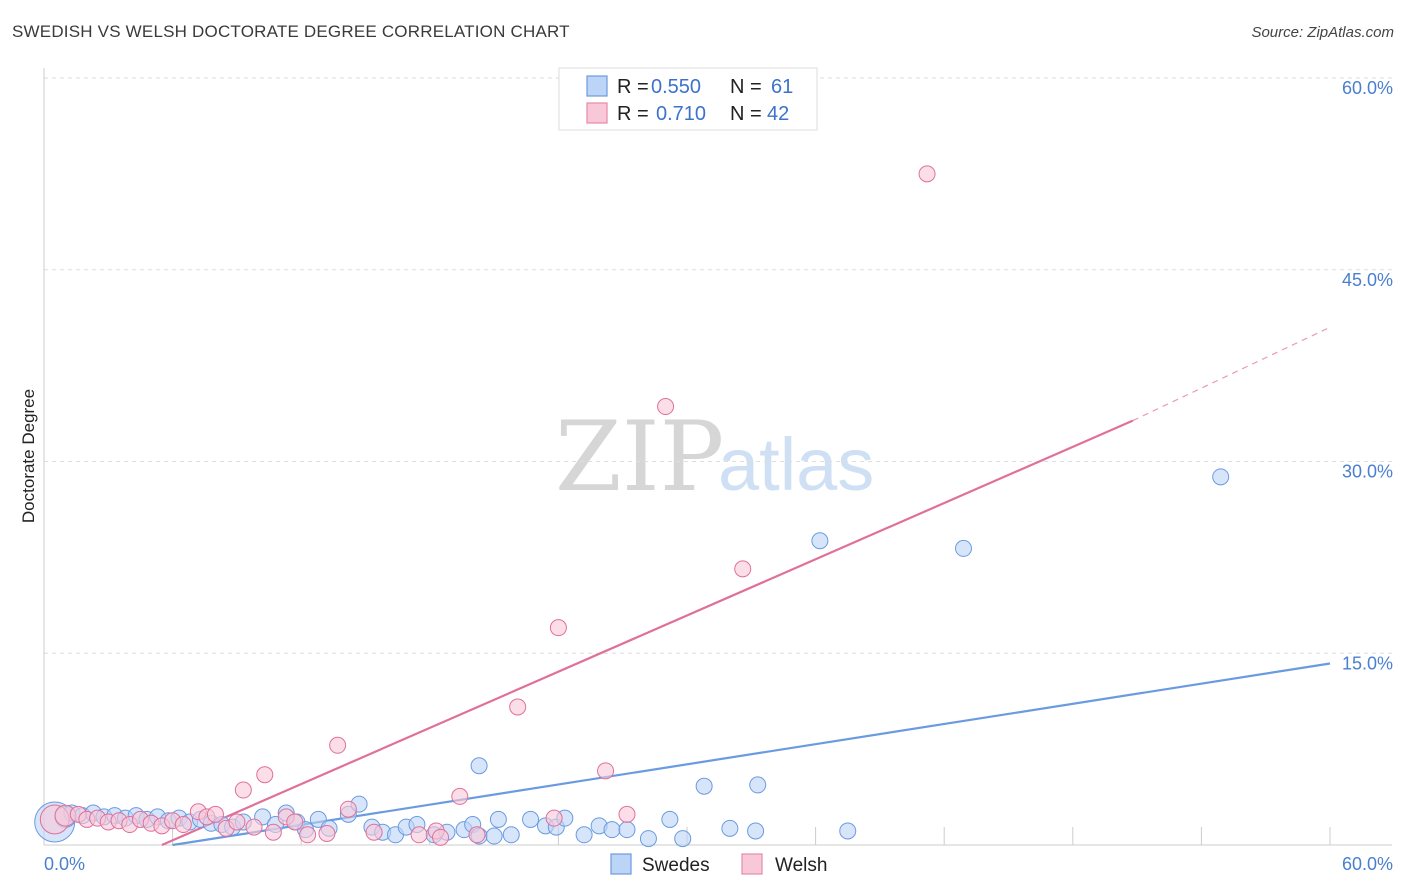 The image size is (1406, 892). Describe the element at coordinates (64, 864) in the screenshot. I see `x-tick-label: 0.0%` at that location.